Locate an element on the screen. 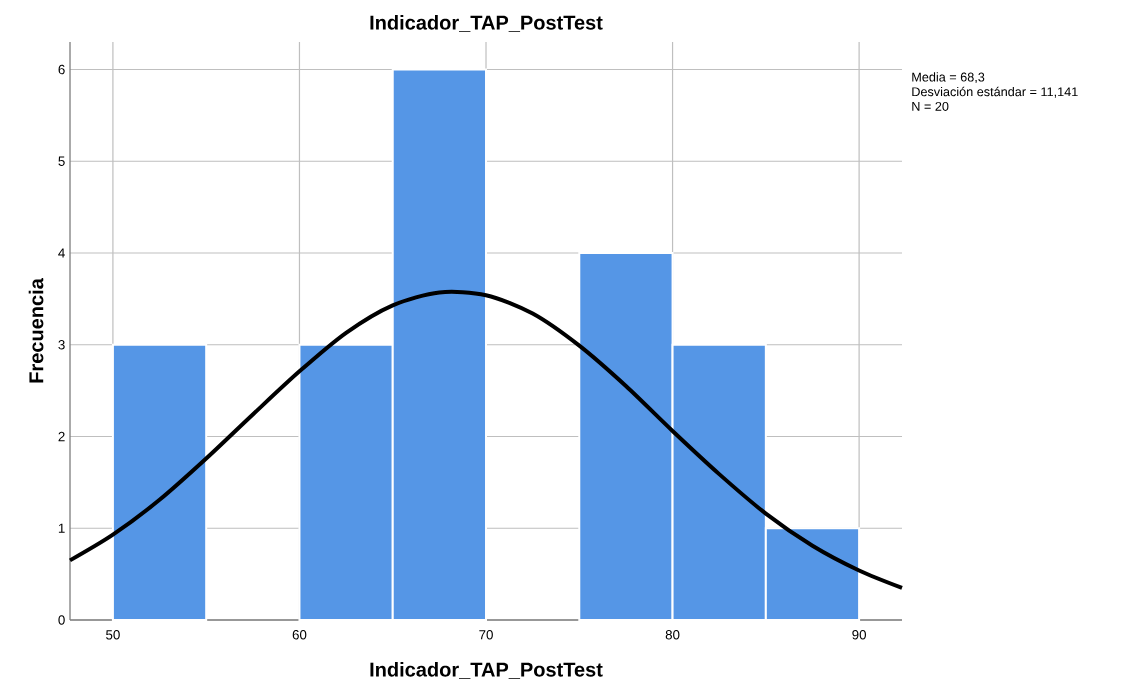 The height and width of the screenshot is (693, 1126). text: Desviación estándar = 11,141 is located at coordinates (995, 92).